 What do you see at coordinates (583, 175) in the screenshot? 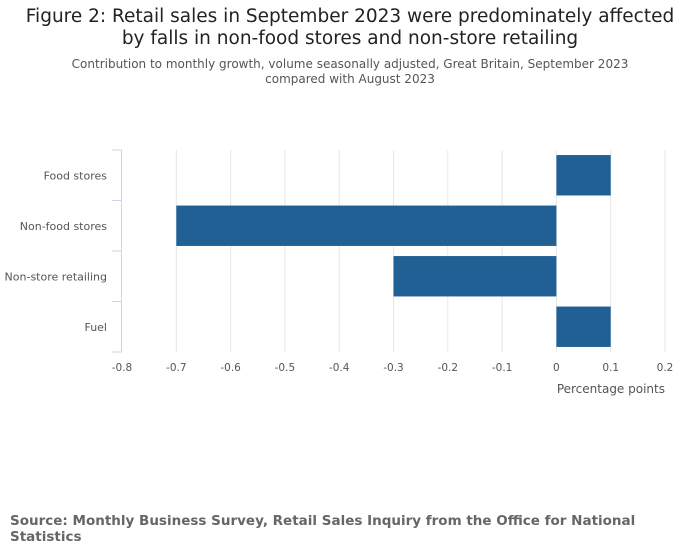
I see `bar-food-stores` at bounding box center [583, 175].